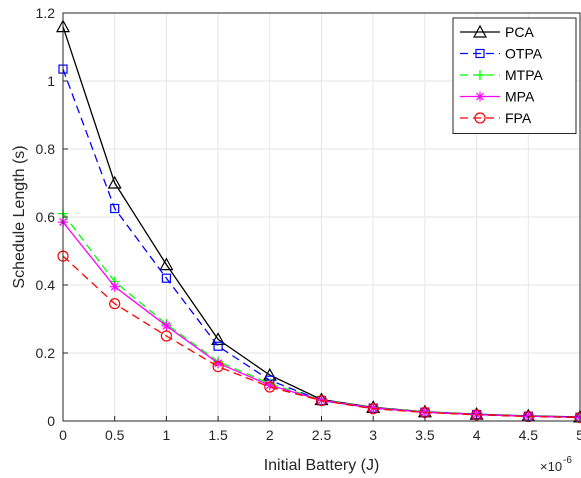 Image resolution: width=581 pixels, height=478 pixels. What do you see at coordinates (502, 75) in the screenshot?
I see `legend-entry-mtpa: MTPA` at bounding box center [502, 75].